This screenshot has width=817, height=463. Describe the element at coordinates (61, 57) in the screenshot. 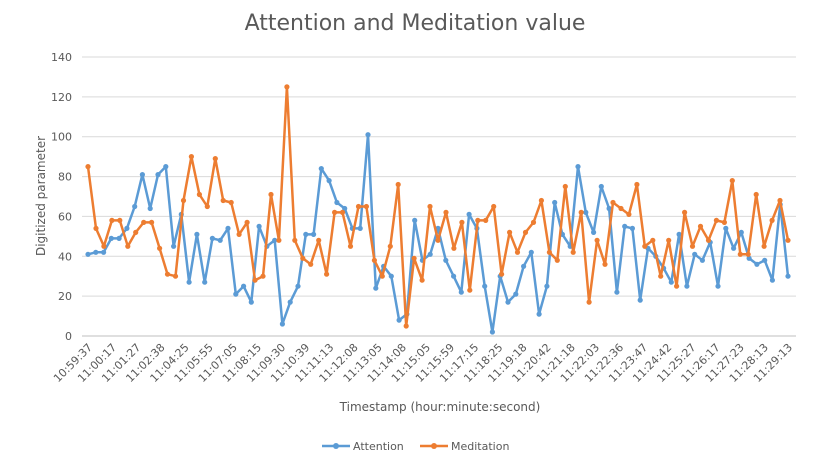

I see `y-tick-label: 140` at that location.